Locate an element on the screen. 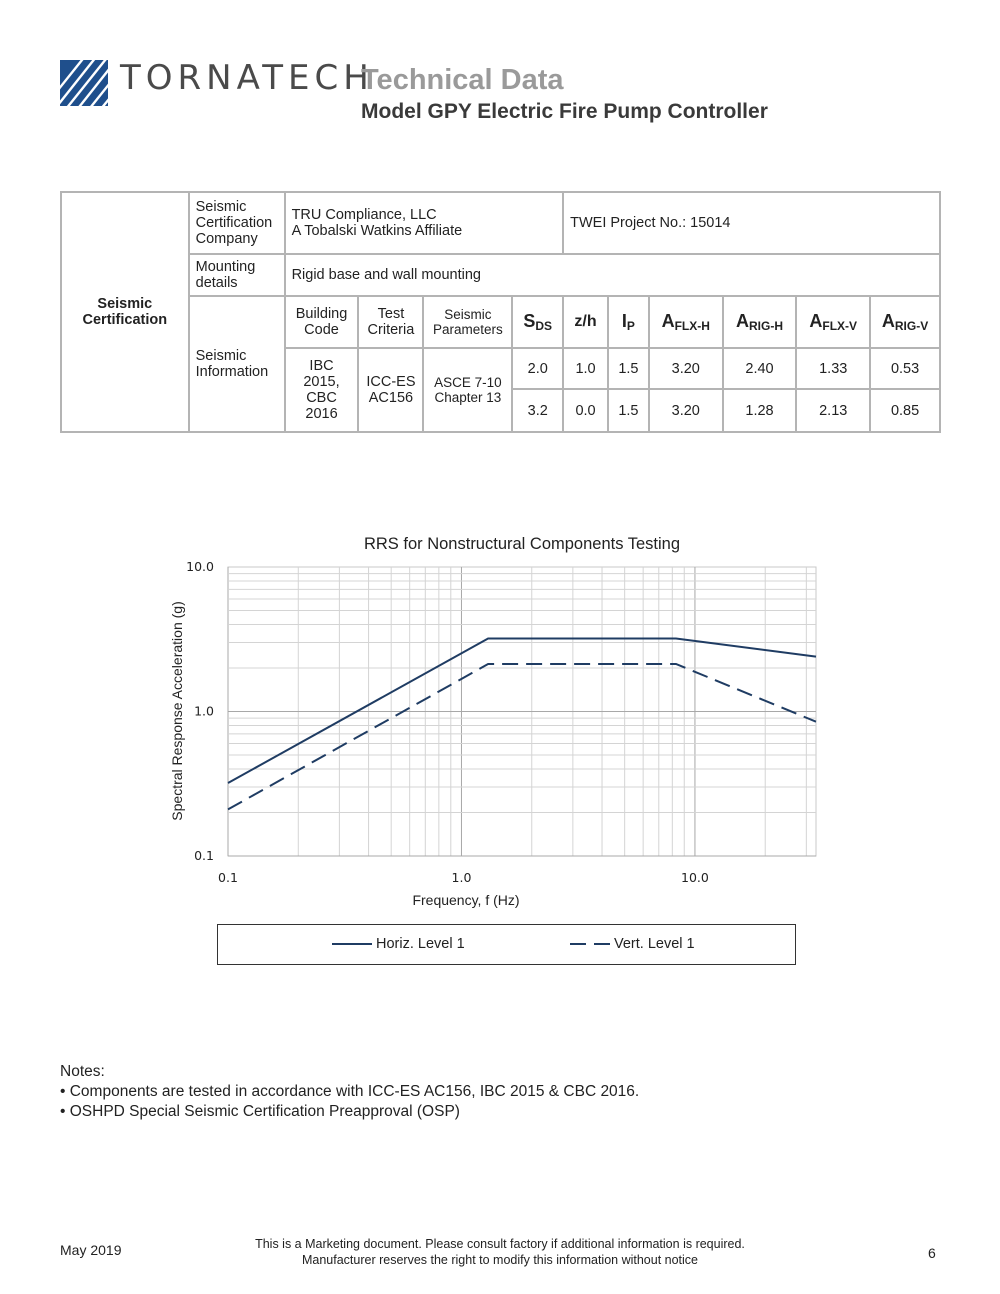  x-axis-label: Frequency, f (Hz) is located at coordinates (465, 900).